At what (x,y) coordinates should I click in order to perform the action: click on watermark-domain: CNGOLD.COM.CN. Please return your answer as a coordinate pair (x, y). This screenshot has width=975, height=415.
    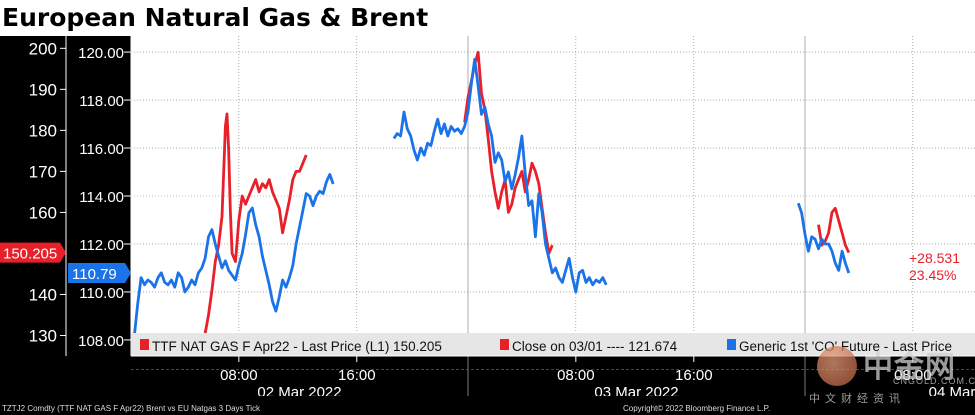
    Looking at the image, I should click on (934, 381).